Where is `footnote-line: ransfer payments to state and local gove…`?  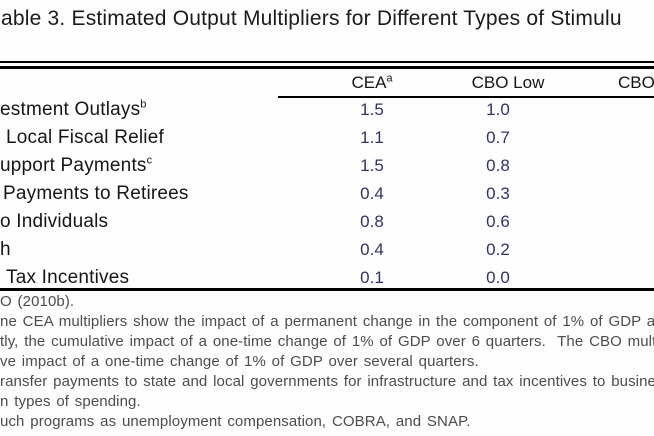
footnote-line: ransfer payments to state and local gove… is located at coordinates (327, 381).